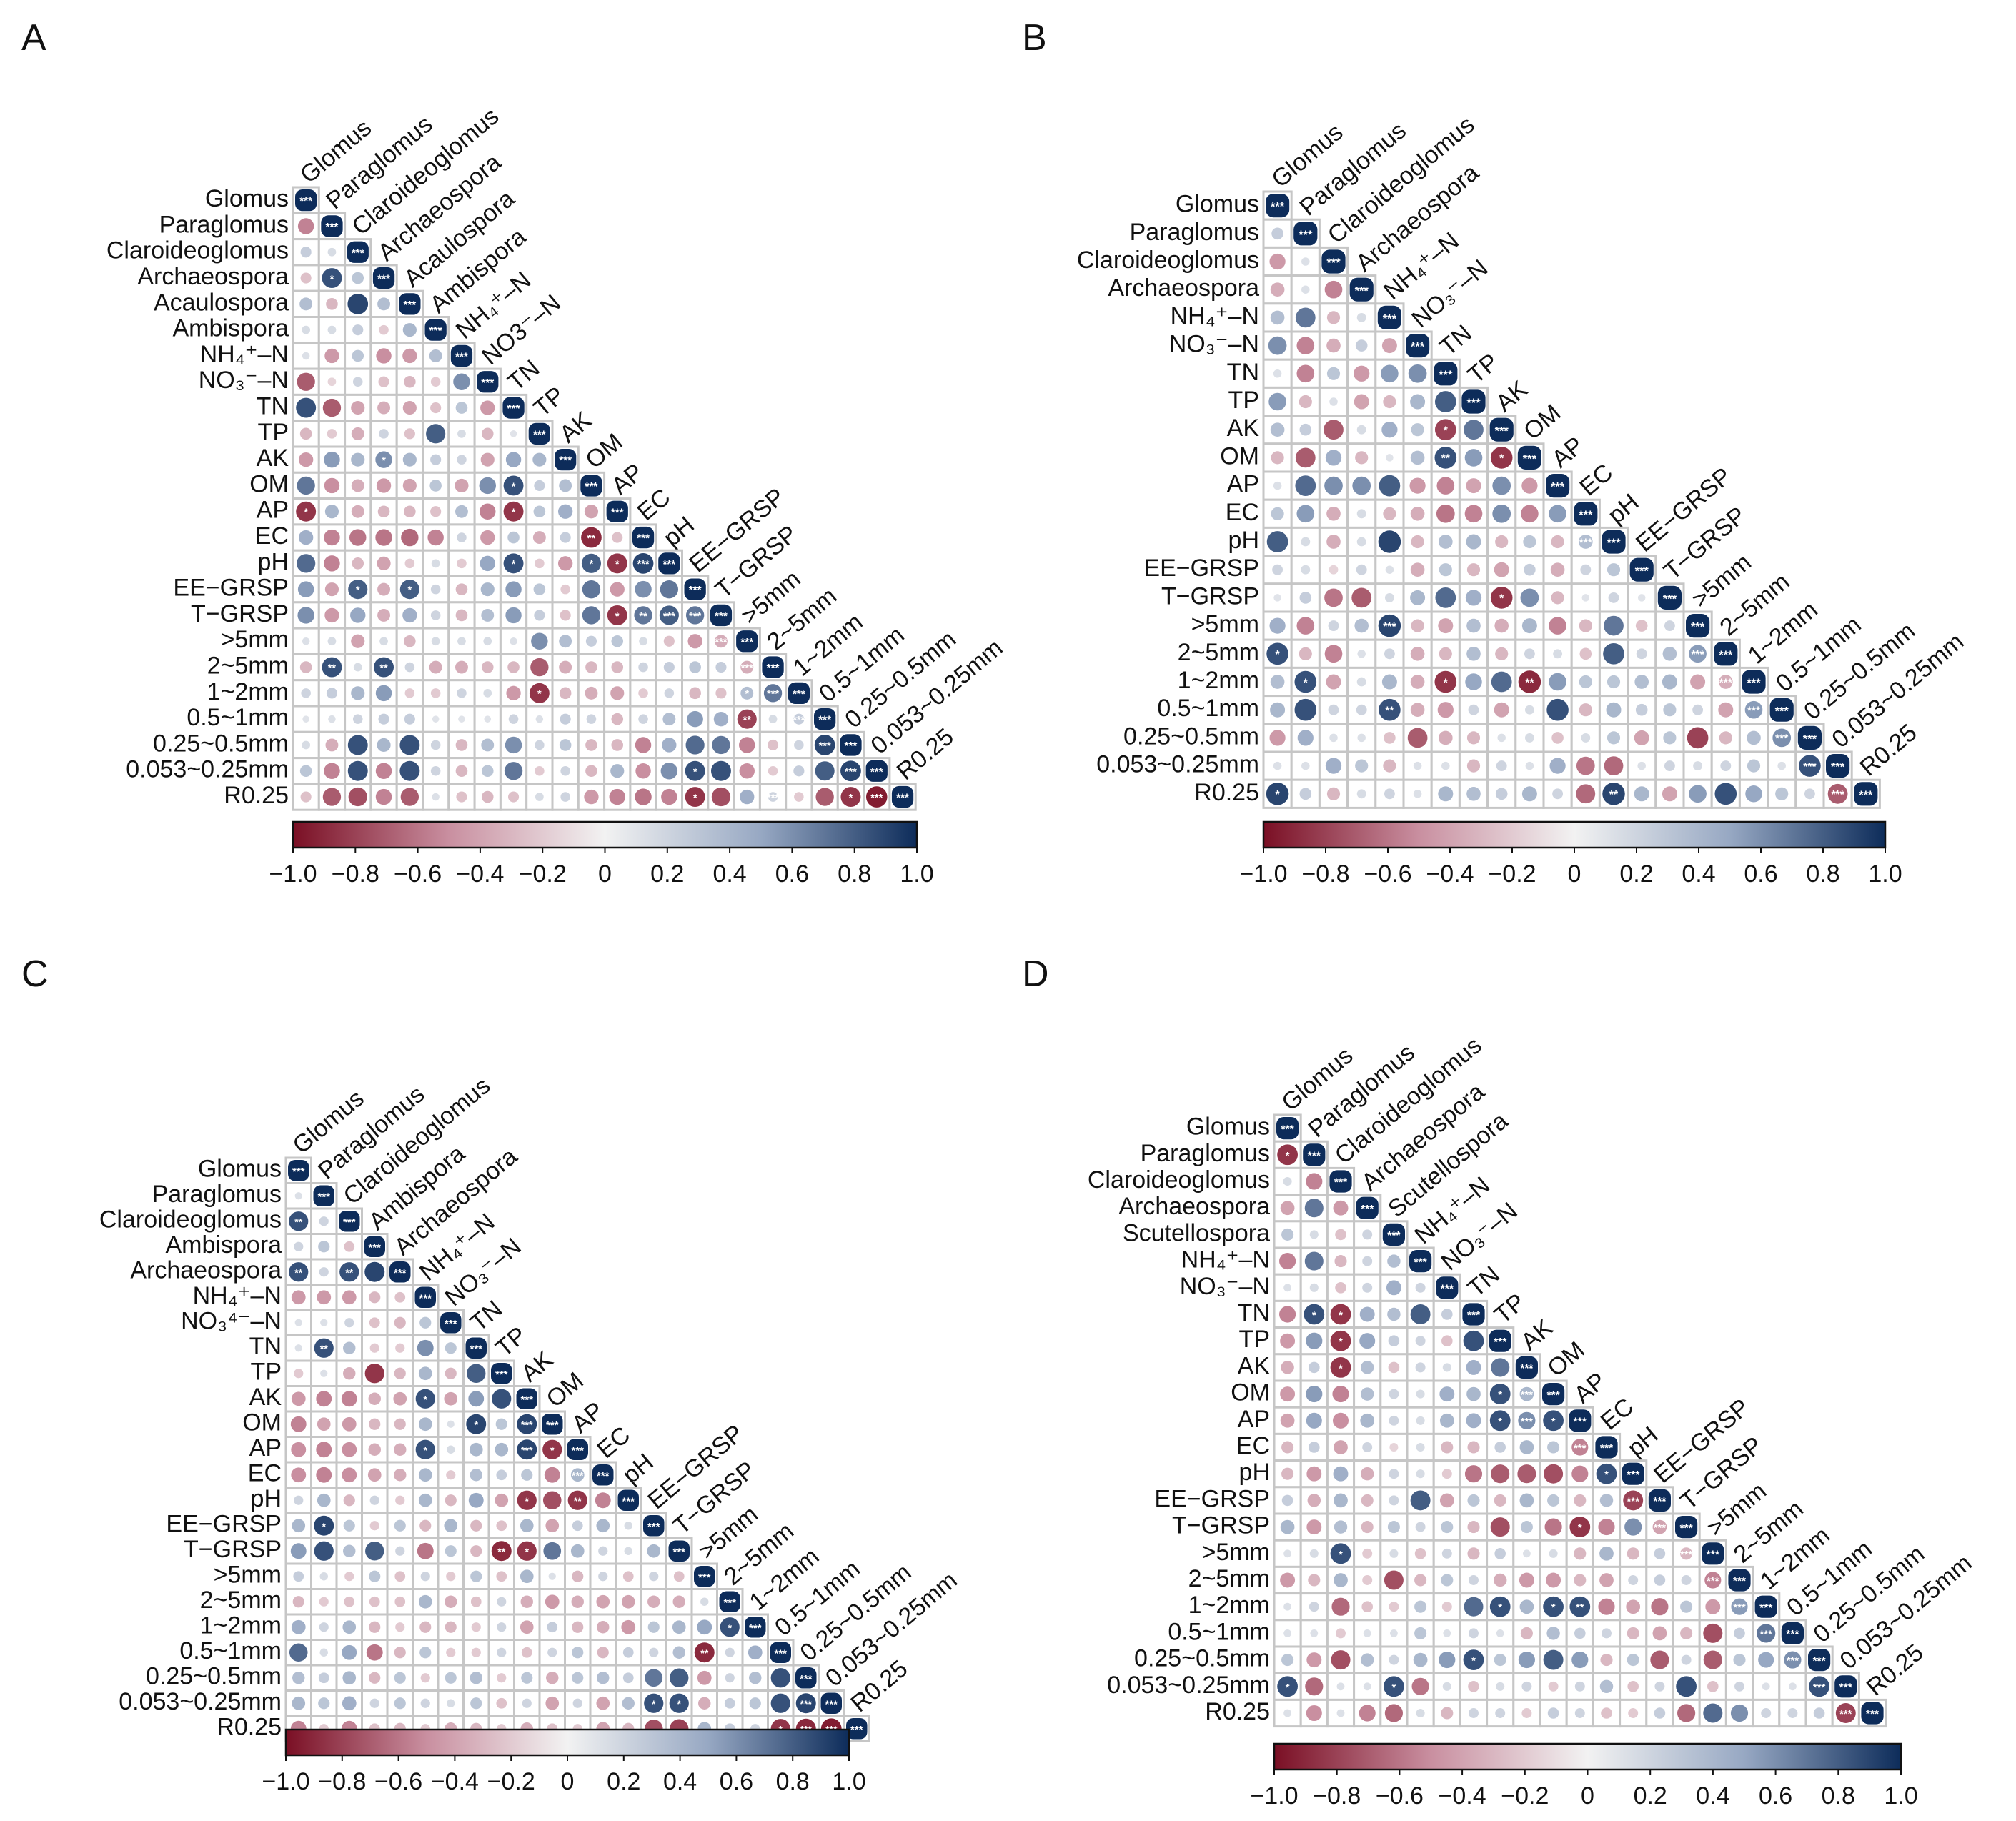  Describe the element at coordinates (567, 1743) in the screenshot. I see `colorbar` at that location.